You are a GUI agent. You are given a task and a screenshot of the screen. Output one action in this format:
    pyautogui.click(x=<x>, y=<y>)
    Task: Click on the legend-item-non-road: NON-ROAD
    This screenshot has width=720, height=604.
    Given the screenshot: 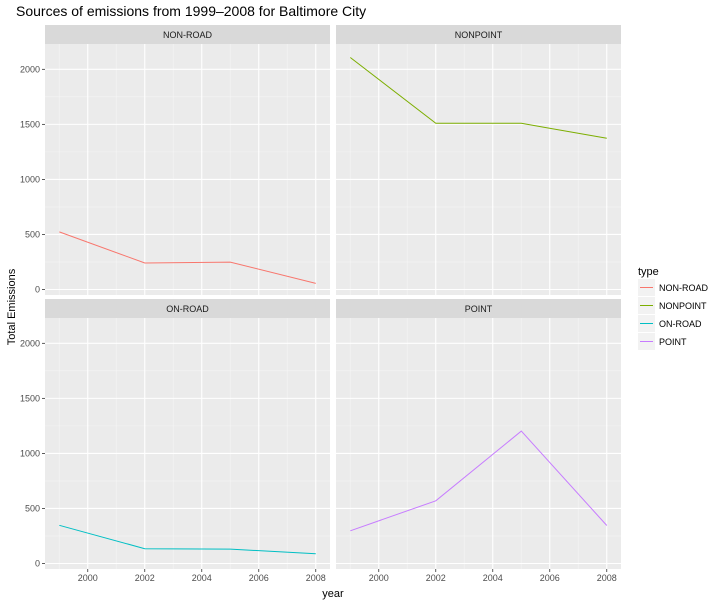 What is the action you would take?
    pyautogui.click(x=673, y=287)
    